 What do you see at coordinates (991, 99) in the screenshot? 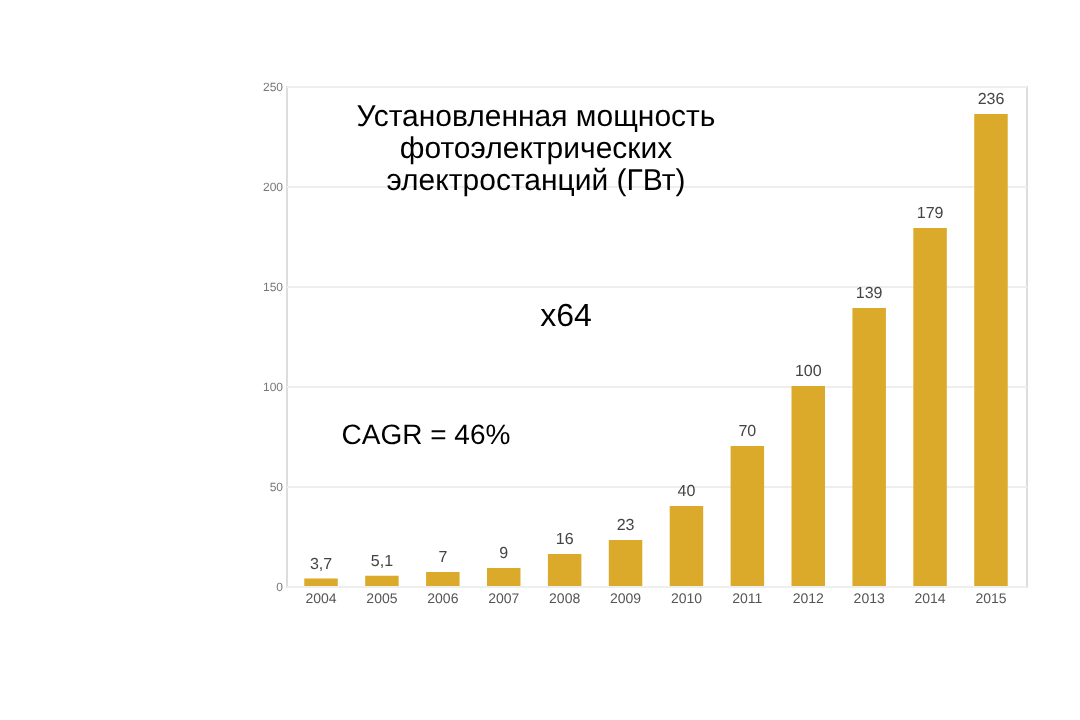
I see `data-label: 236` at bounding box center [991, 99].